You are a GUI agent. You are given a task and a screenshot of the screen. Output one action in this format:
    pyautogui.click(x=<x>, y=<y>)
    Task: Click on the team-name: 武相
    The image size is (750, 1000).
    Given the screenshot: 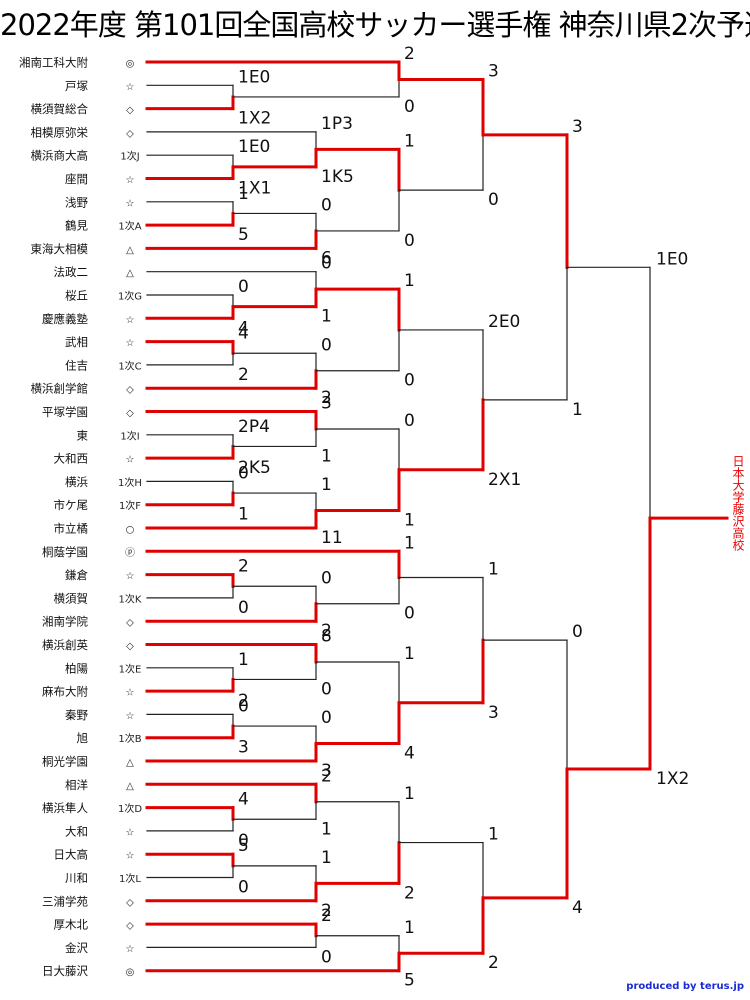 What is the action you would take?
    pyautogui.click(x=76, y=342)
    